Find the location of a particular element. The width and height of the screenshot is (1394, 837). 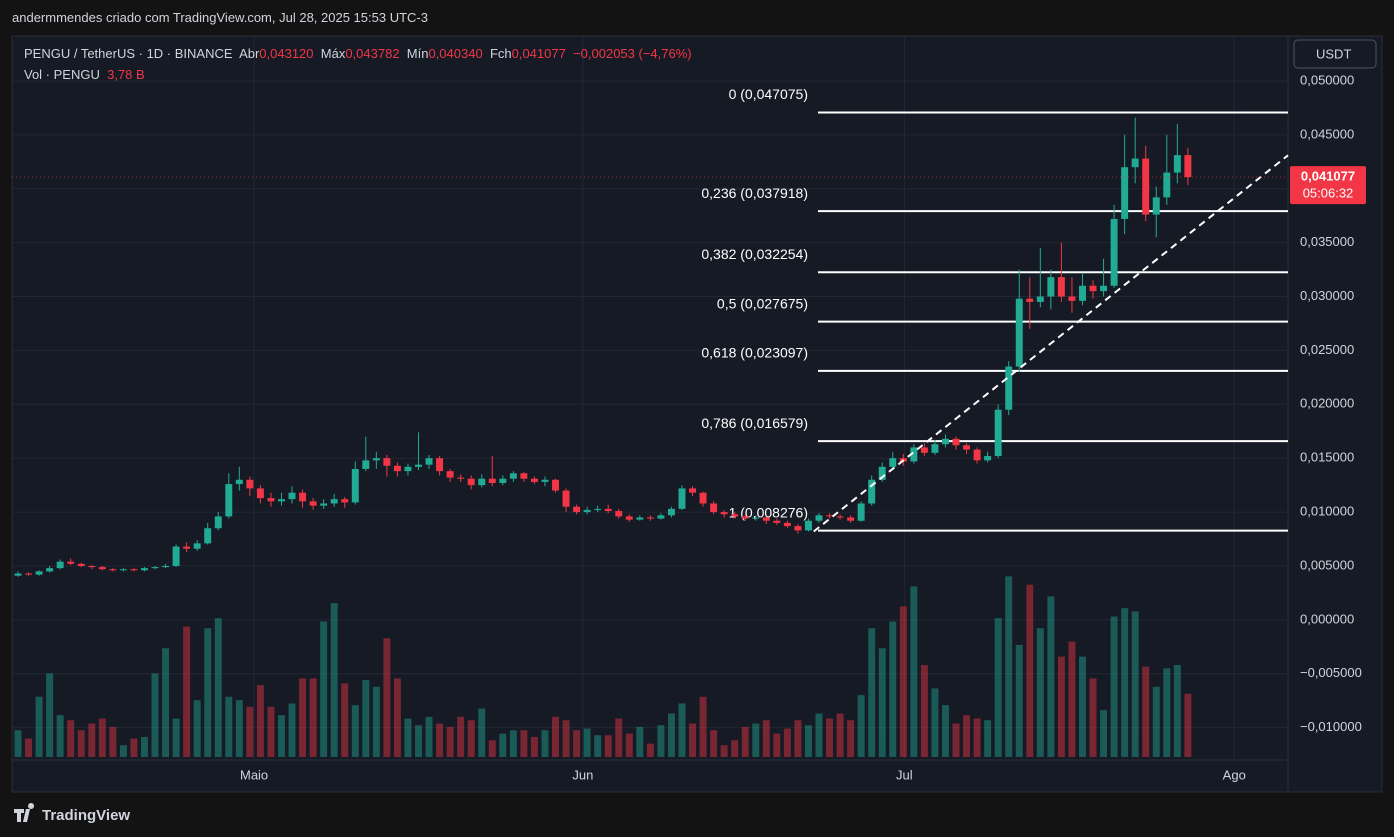

y-tick-label: −0,010000 is located at coordinates (1331, 726).